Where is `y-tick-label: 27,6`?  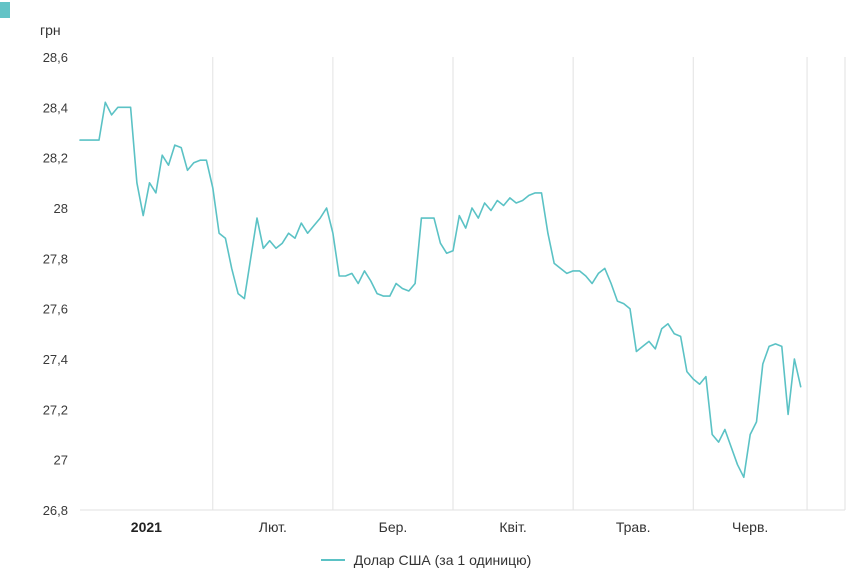
y-tick-label: 27,6 is located at coordinates (55, 309).